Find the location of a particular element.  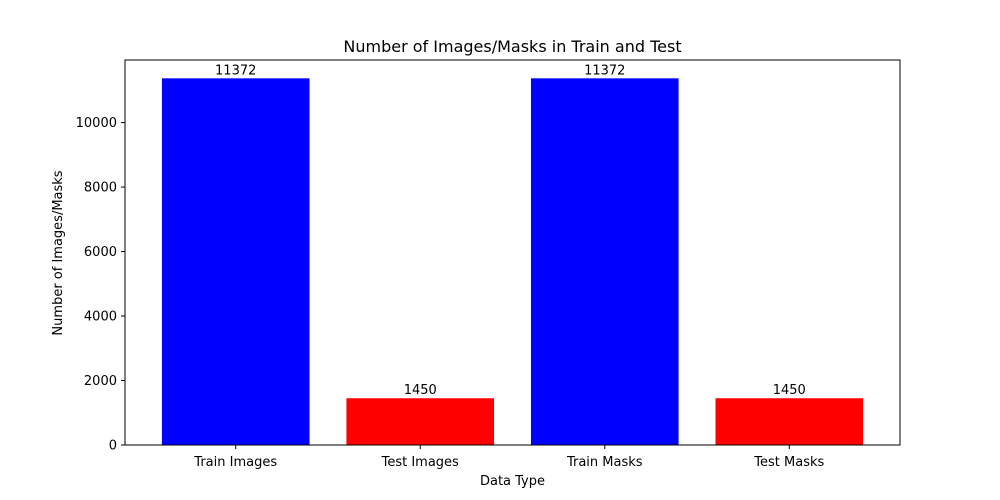

bar-test-images is located at coordinates (420, 421).